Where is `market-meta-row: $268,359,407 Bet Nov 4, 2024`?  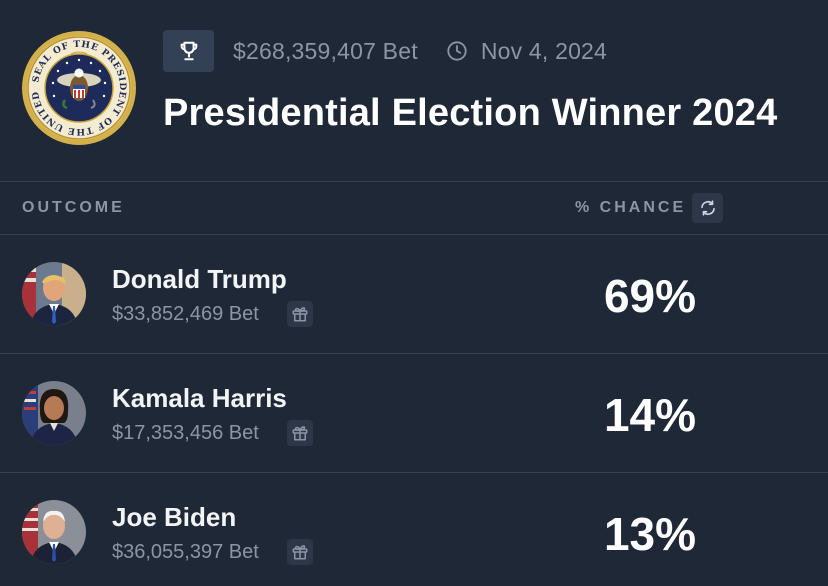 market-meta-row: $268,359,407 Bet Nov 4, 2024 is located at coordinates (385, 51).